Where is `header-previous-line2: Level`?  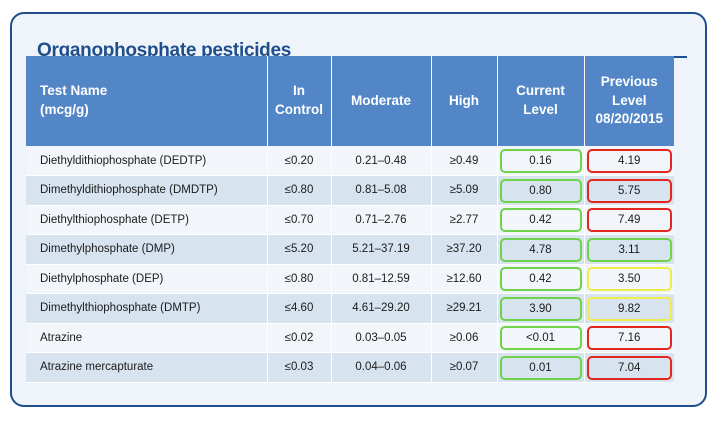
header-previous-line2: Level is located at coordinates (629, 100).